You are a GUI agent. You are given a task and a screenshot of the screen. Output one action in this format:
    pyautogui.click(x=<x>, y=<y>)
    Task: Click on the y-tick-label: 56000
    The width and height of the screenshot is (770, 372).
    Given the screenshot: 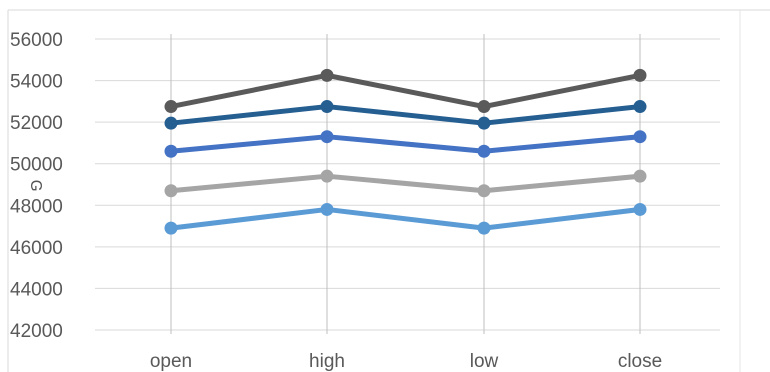 What is the action you would take?
    pyautogui.click(x=36, y=40)
    